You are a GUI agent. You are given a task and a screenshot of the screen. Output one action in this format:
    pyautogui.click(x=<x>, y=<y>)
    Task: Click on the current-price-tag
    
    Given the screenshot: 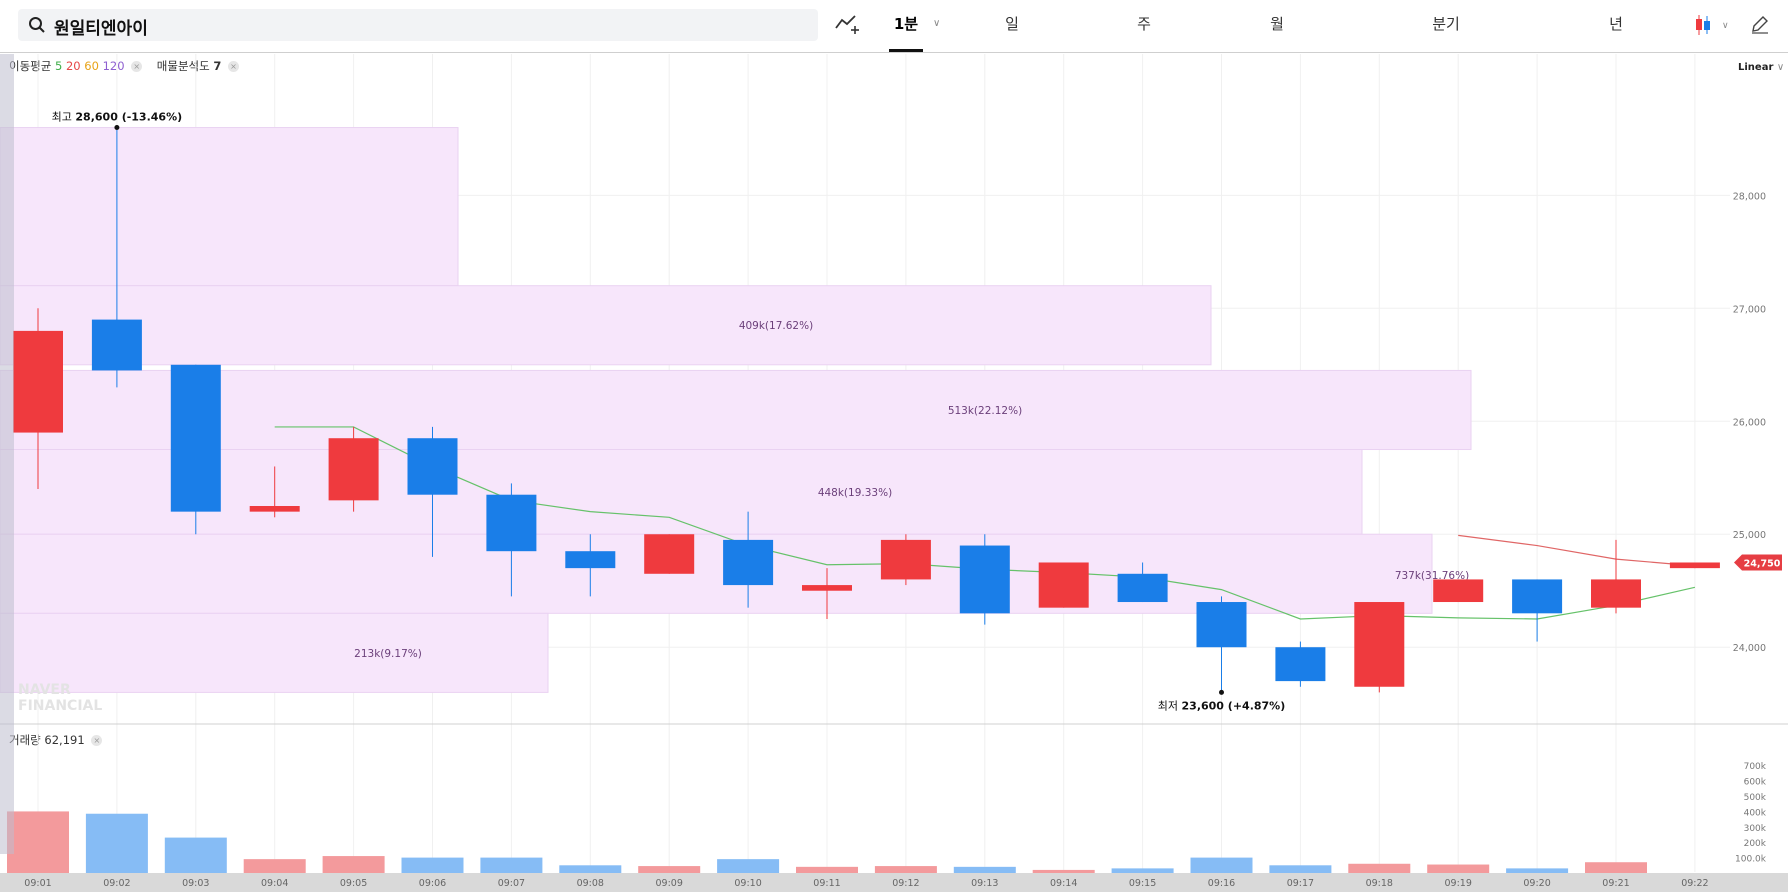 What is the action you would take?
    pyautogui.click(x=1758, y=562)
    